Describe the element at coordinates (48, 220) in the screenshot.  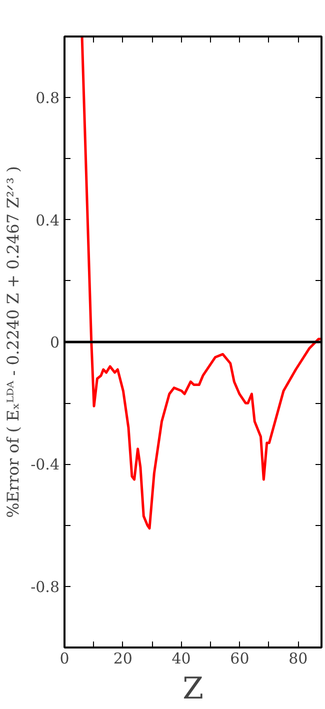
I see `y-tick-label: 0.4` at that location.